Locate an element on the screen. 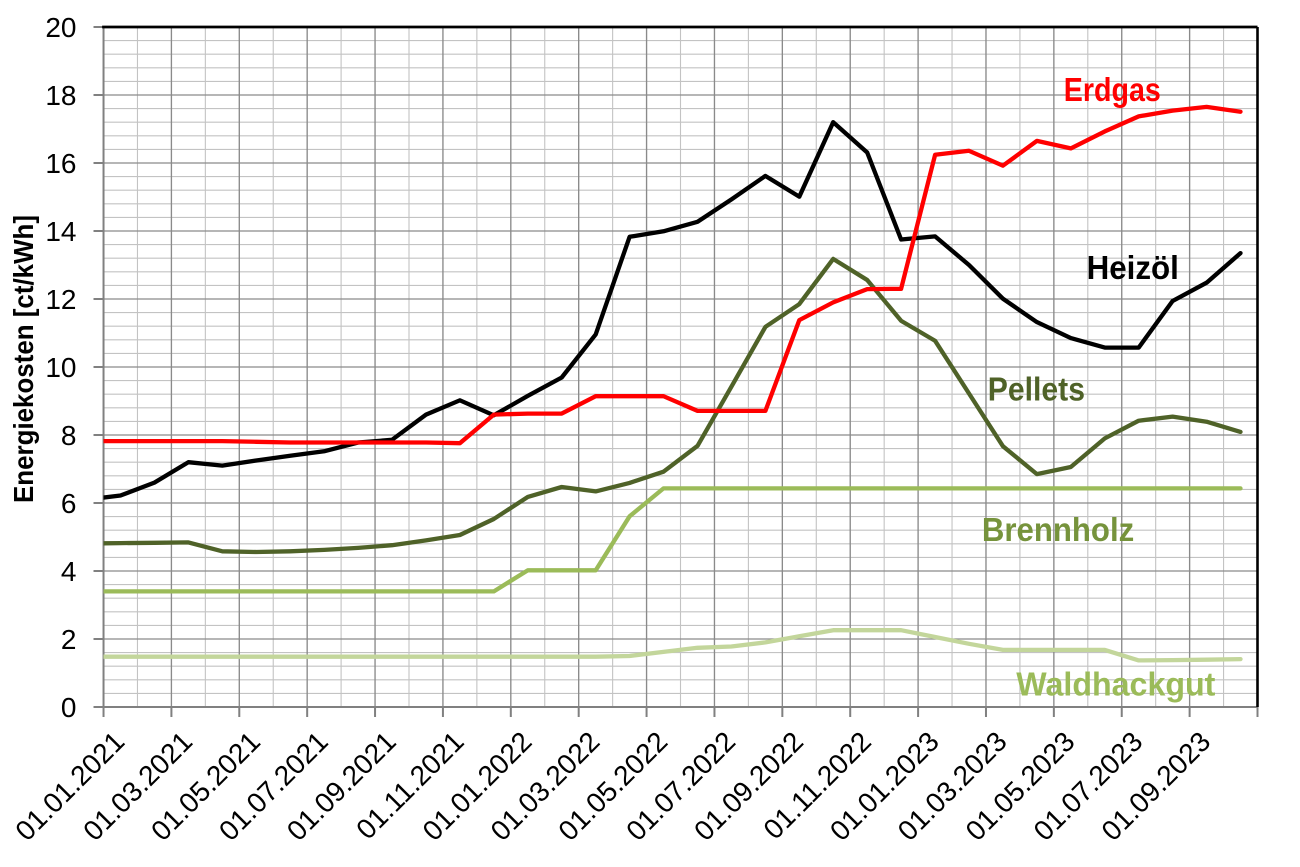 This screenshot has width=1300, height=867. svg-text: 14 is located at coordinates (60, 231).